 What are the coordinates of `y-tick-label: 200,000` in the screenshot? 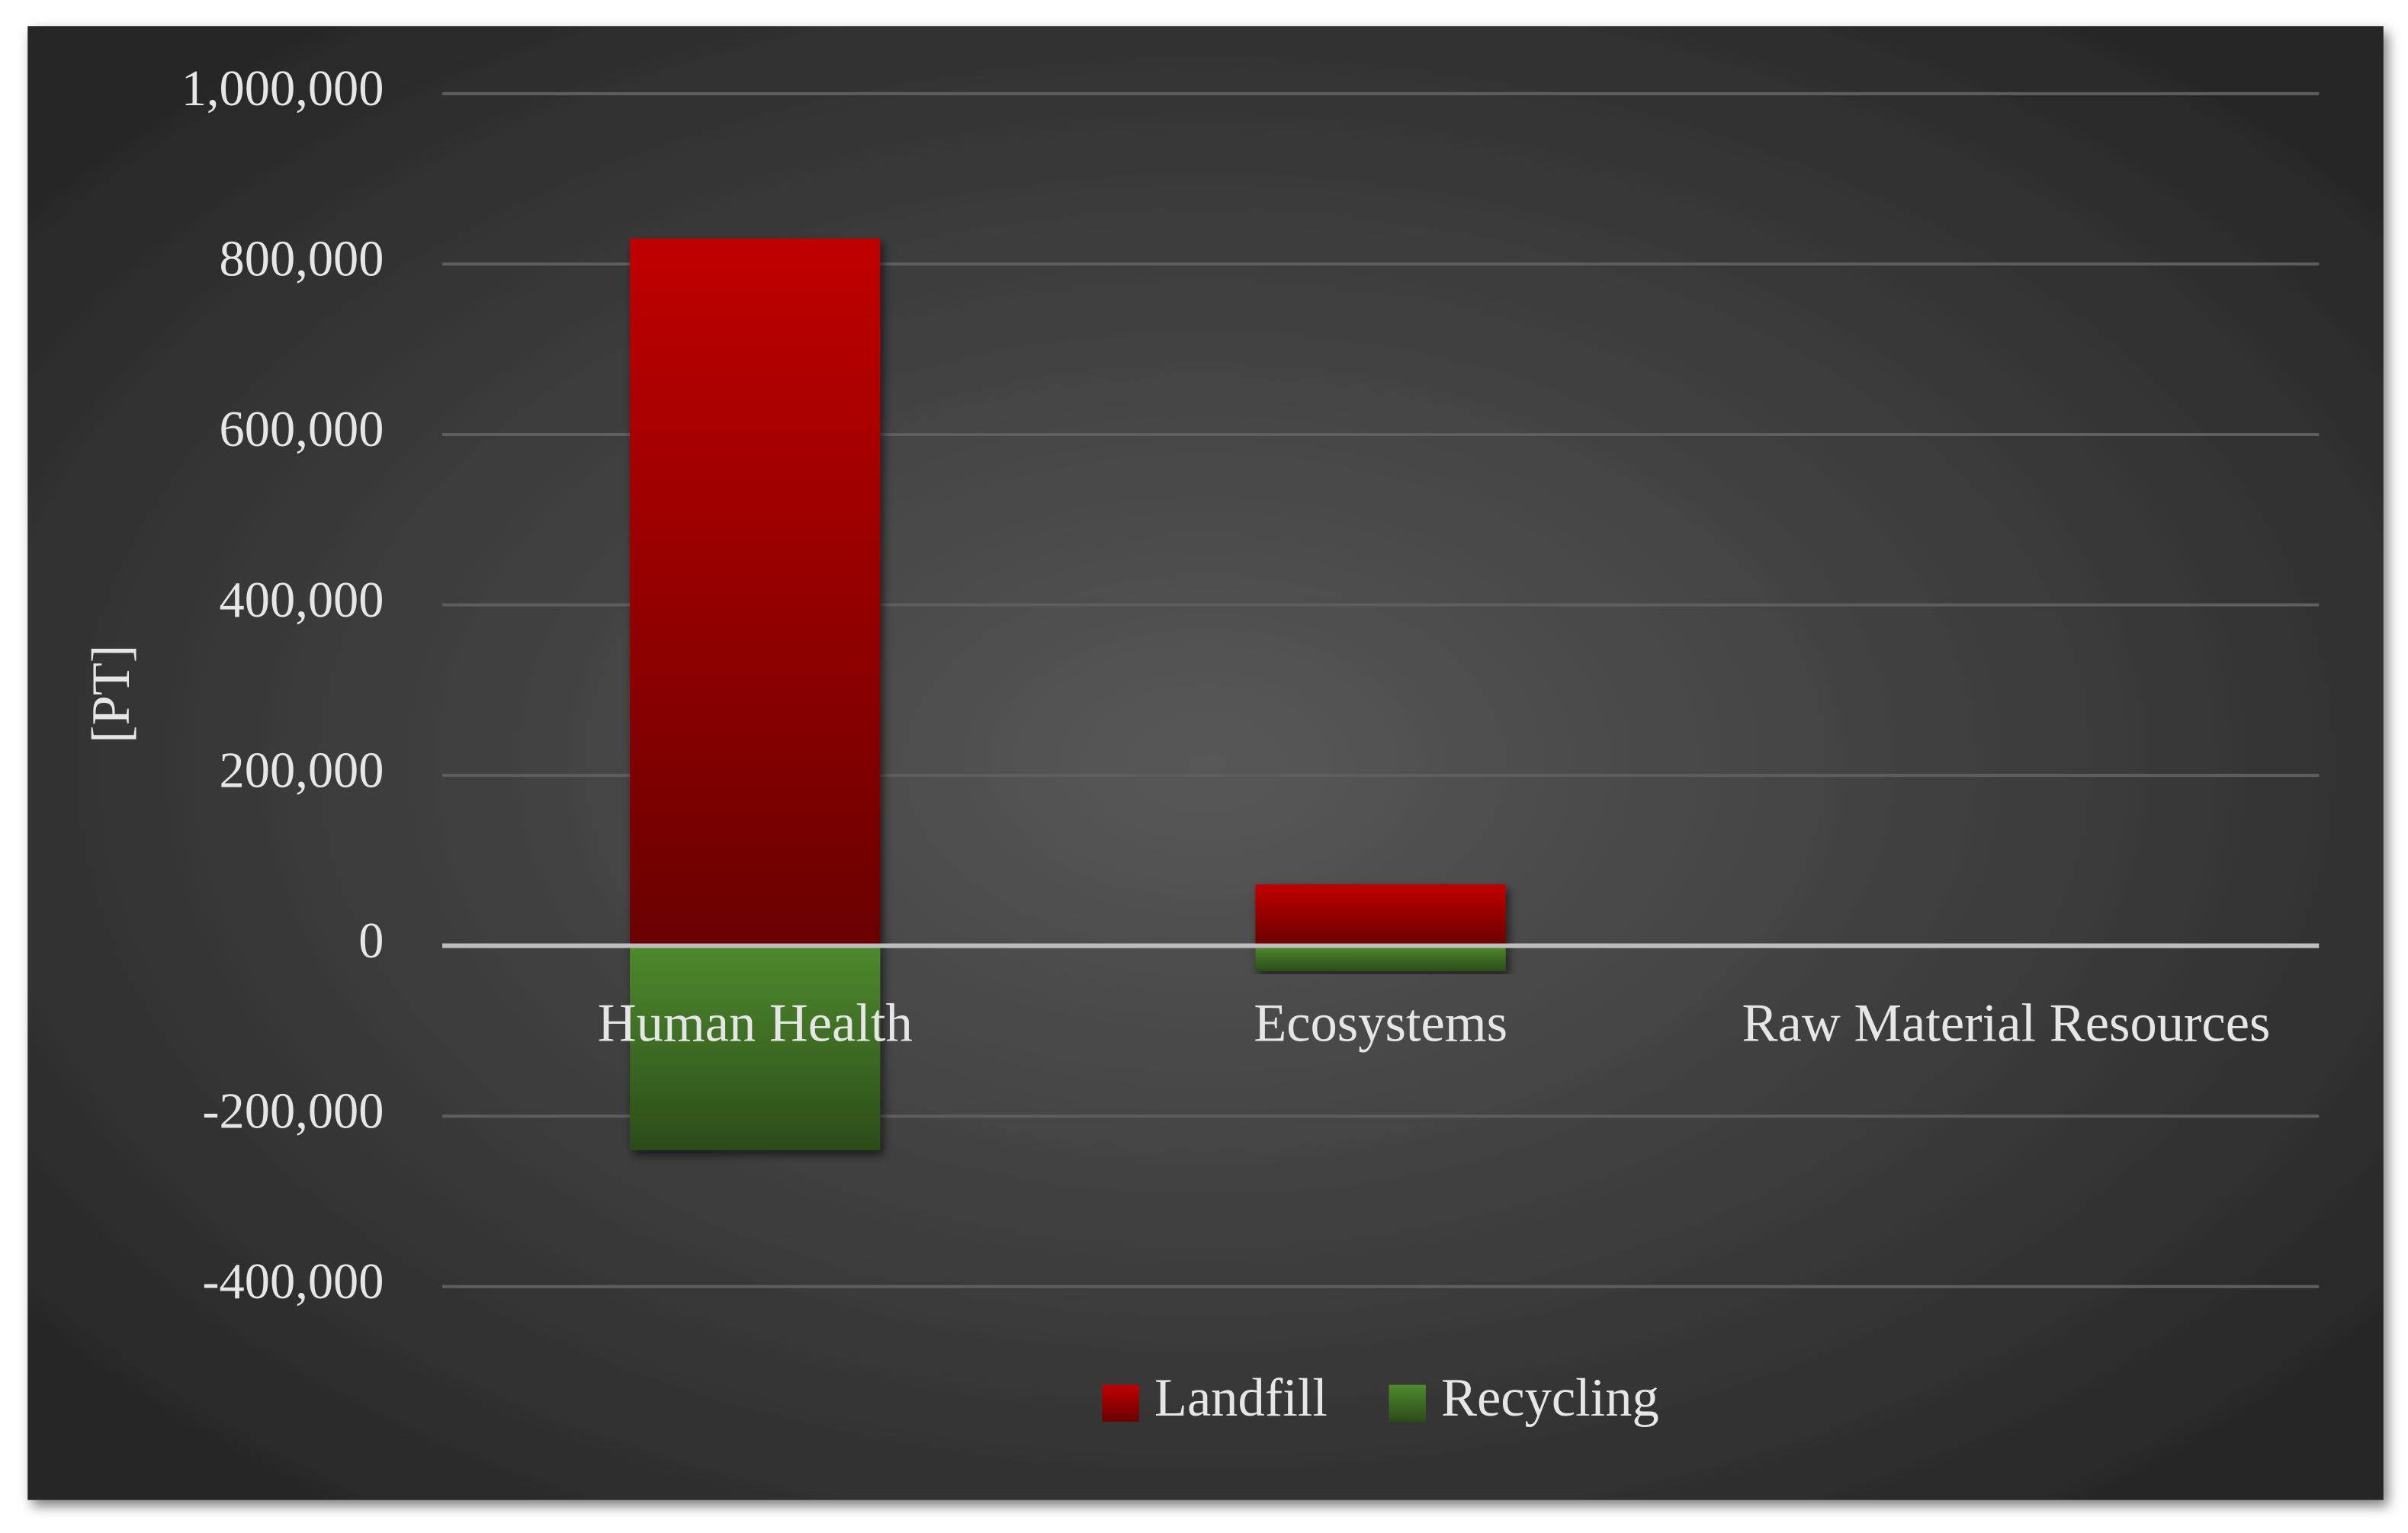 It's located at (302, 770).